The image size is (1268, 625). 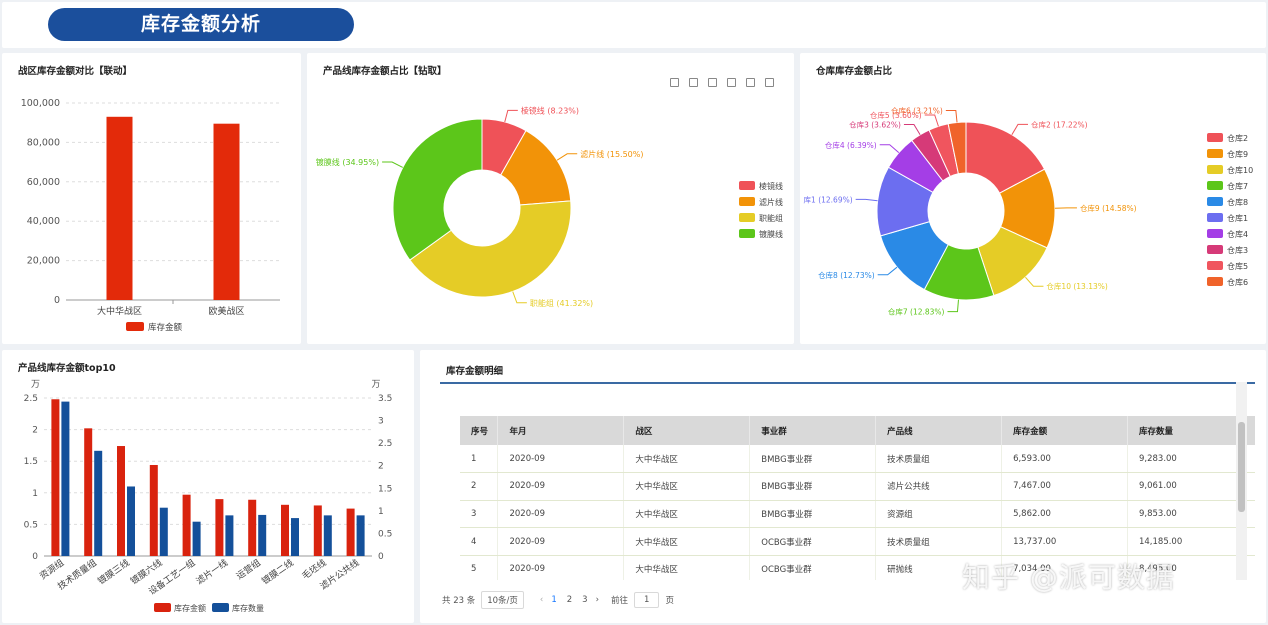 What do you see at coordinates (212, 572) in the screenshot?
I see `x-tick-label: 滤片一线` at bounding box center [212, 572].